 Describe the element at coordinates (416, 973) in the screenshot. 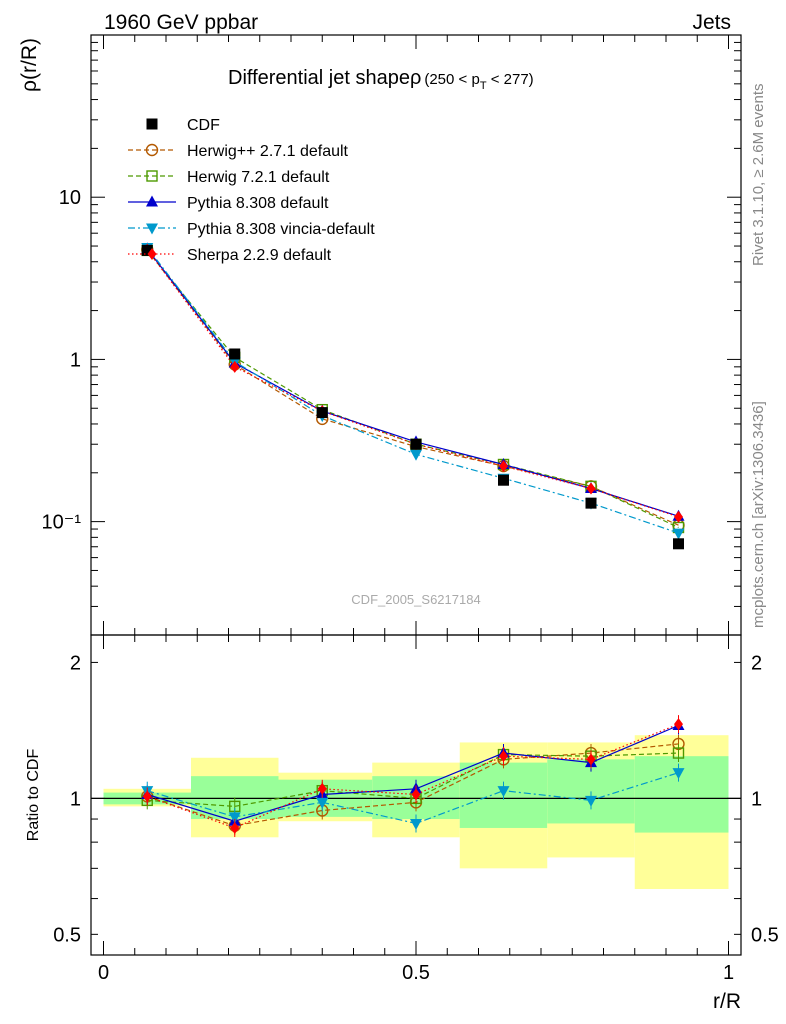

I see `ratio-xtick-label: 0.5` at that location.